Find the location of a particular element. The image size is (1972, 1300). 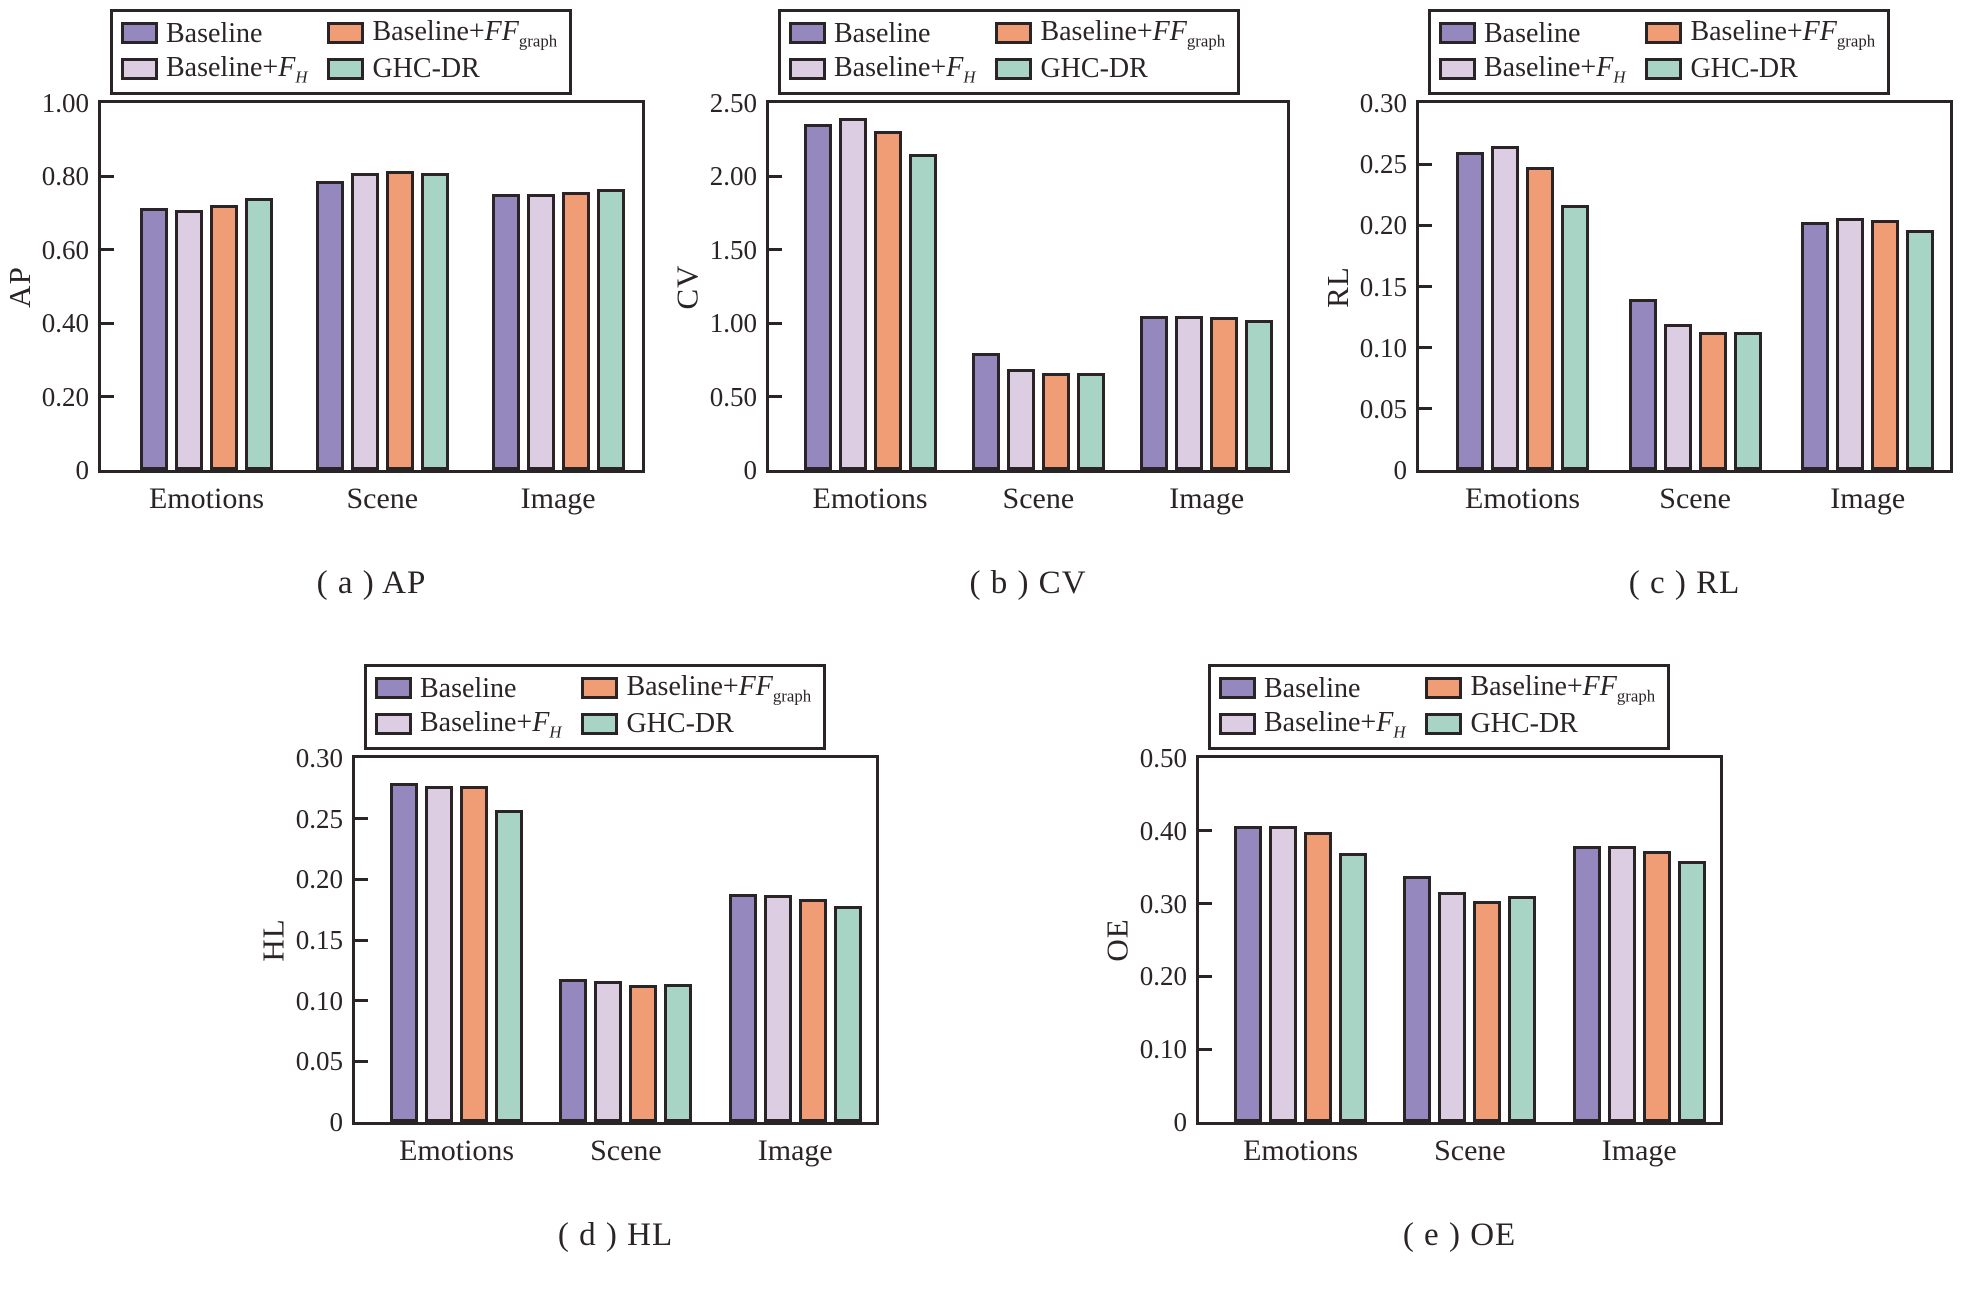

bar-emotions-ghc-dr is located at coordinates (258, 333).